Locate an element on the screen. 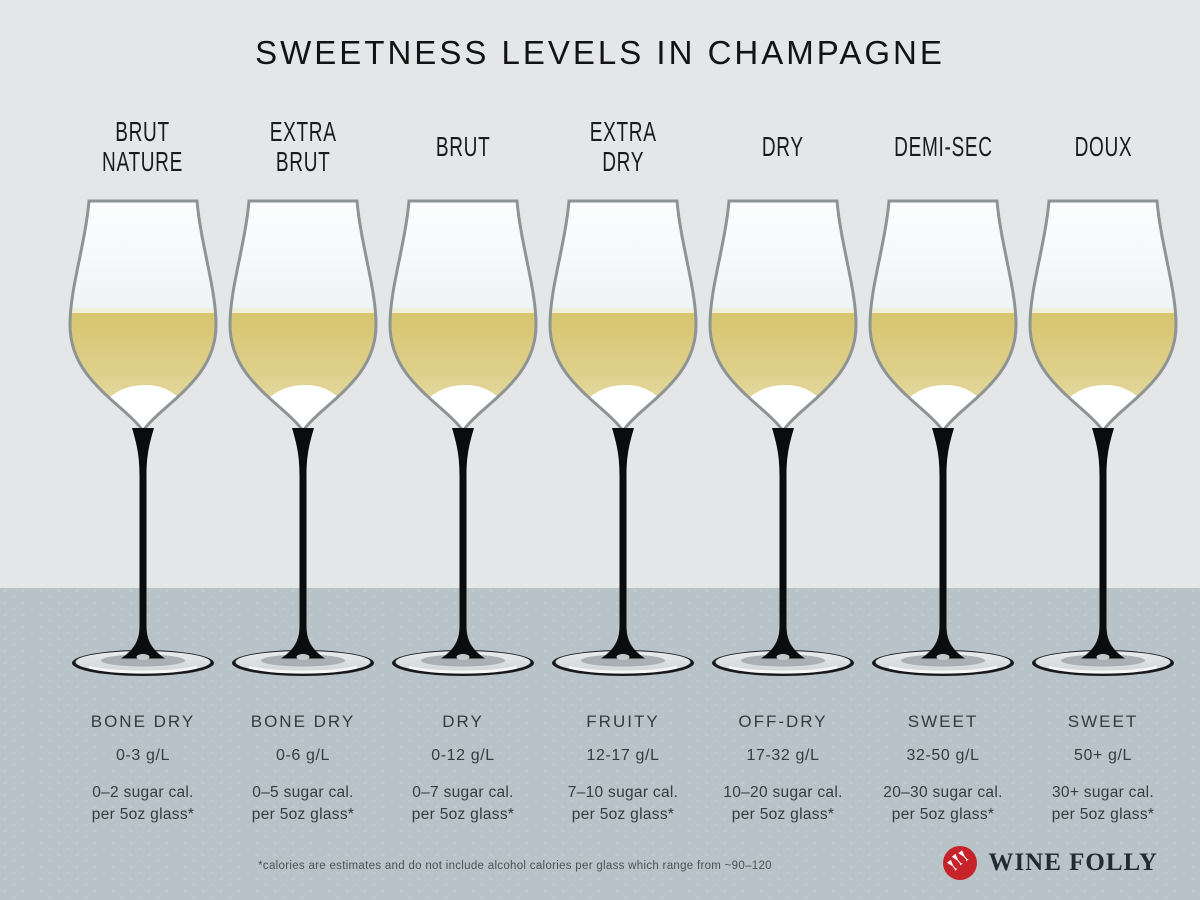  sugar-calories: 30+ sugar cal. per 5oz glass* is located at coordinates (1103, 803).